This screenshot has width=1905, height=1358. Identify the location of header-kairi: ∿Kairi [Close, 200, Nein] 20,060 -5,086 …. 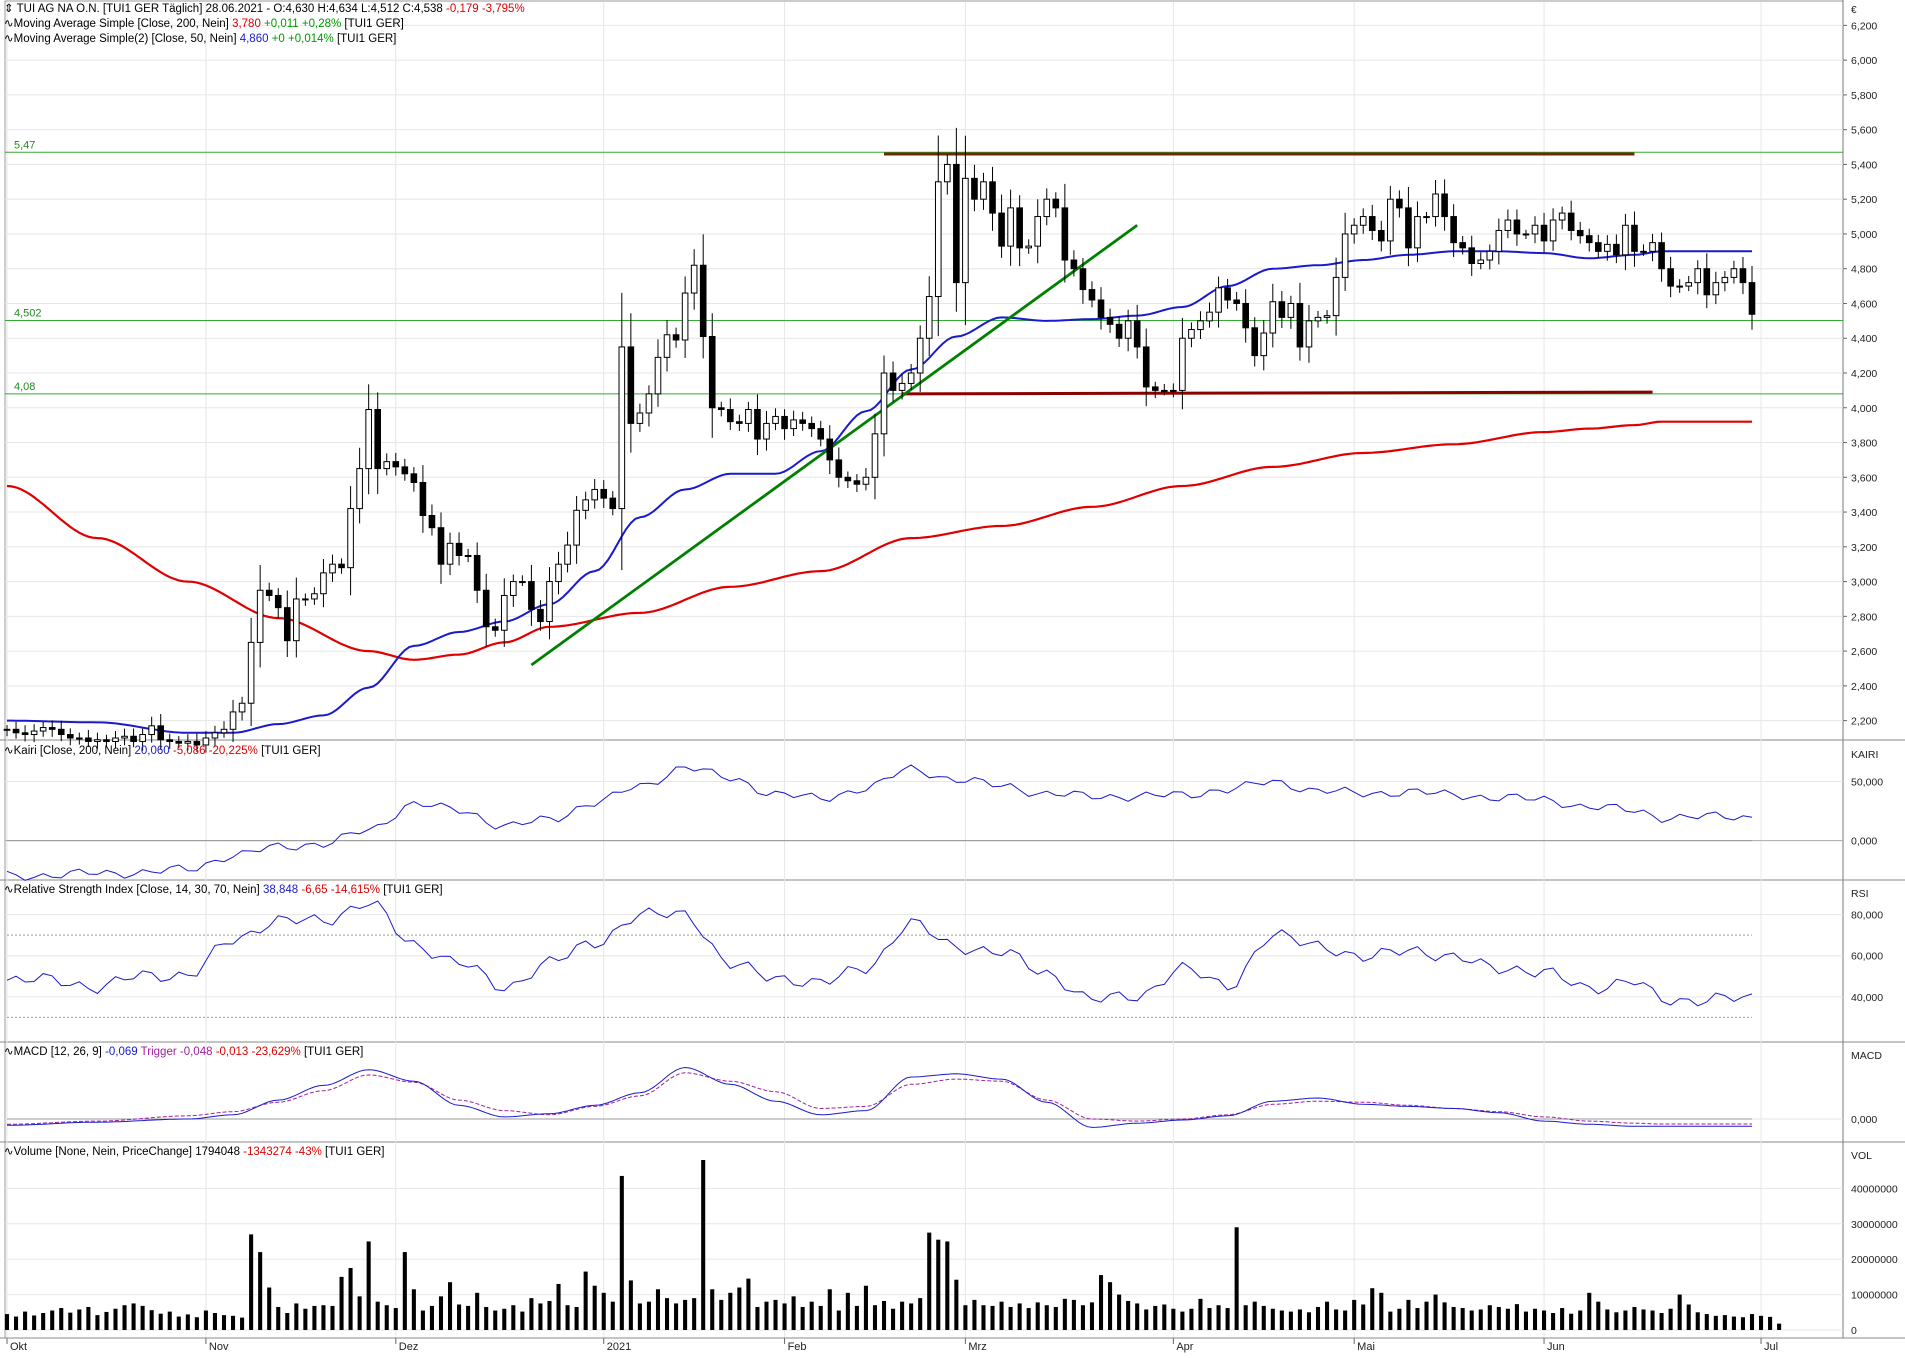
(162, 751).